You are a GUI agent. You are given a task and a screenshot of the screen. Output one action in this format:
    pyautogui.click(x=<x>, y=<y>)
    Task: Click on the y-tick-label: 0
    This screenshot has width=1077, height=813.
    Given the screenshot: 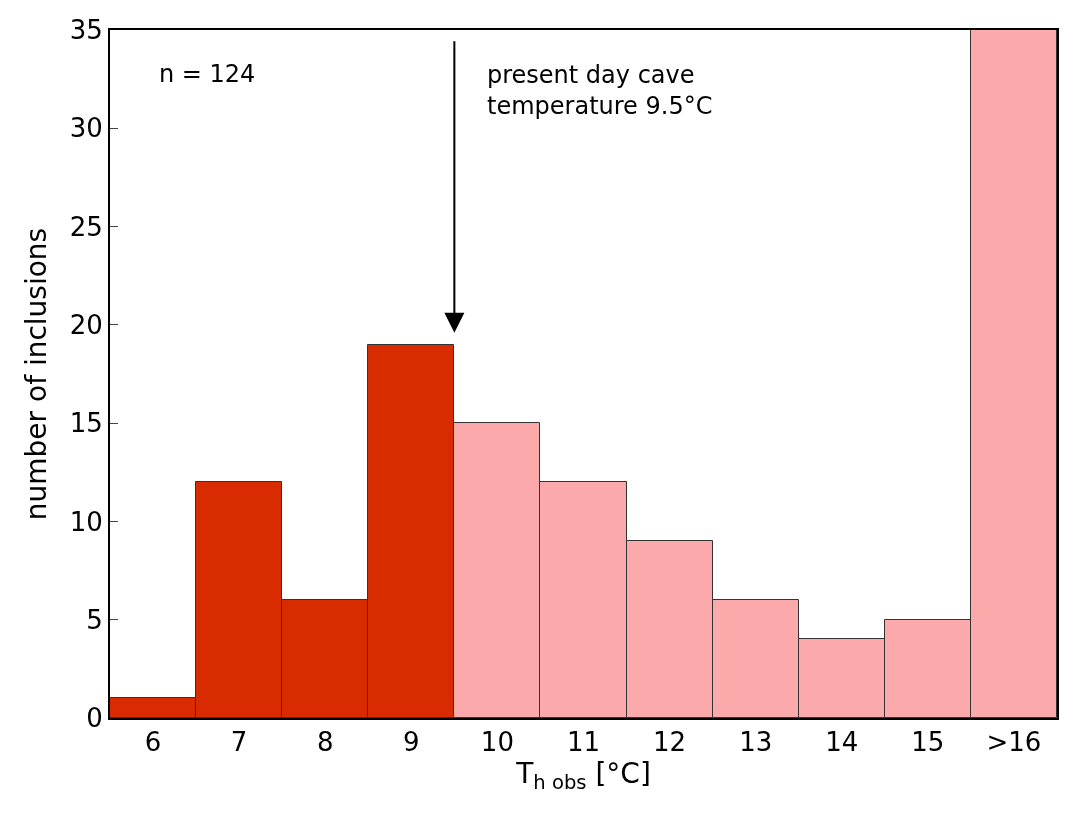 What is the action you would take?
    pyautogui.click(x=94, y=718)
    